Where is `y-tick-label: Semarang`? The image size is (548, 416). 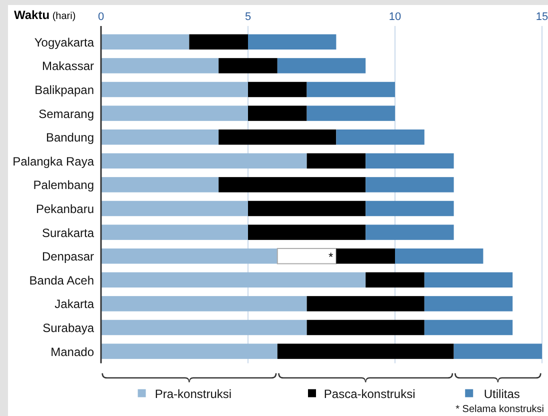
y-tick-label: Semarang is located at coordinates (66, 113).